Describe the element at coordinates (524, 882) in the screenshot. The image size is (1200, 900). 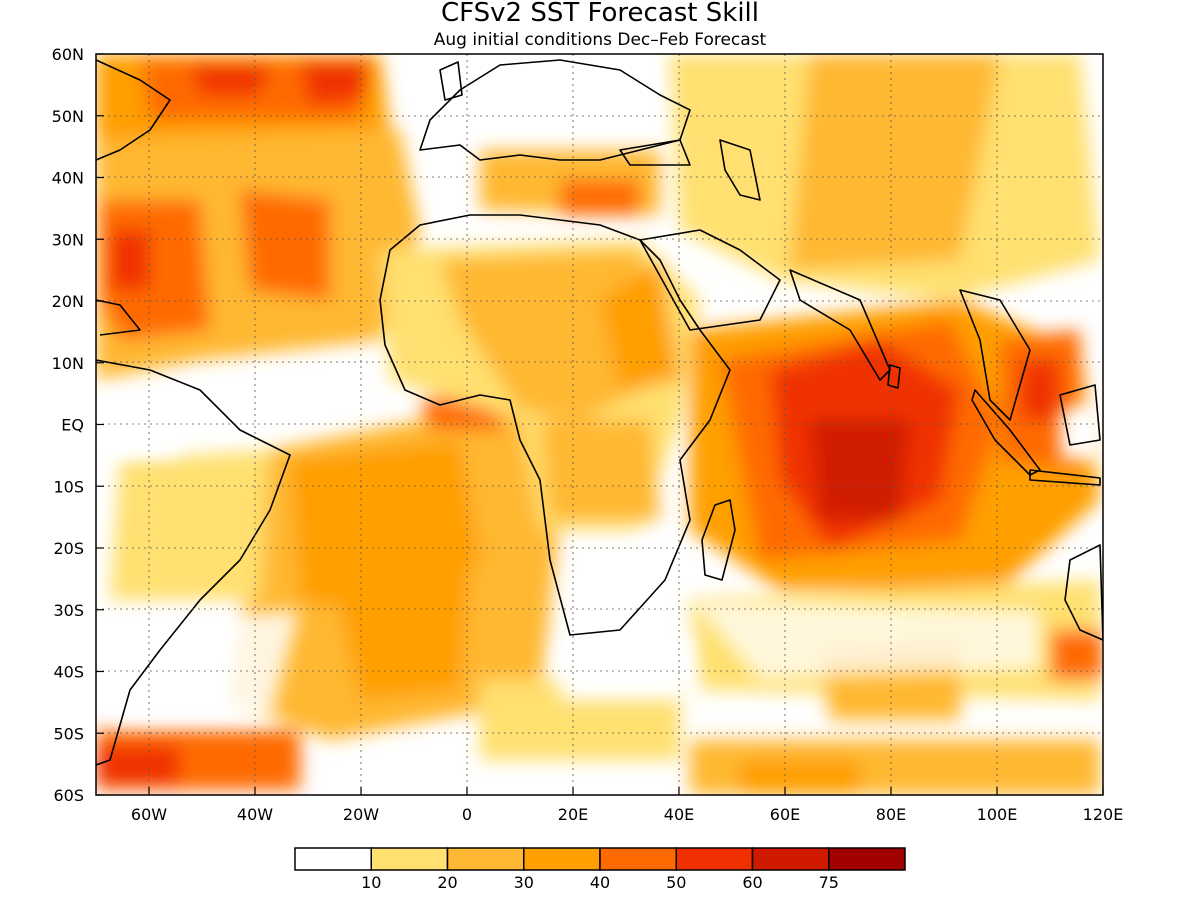
I see `colorbar-label: 30` at that location.